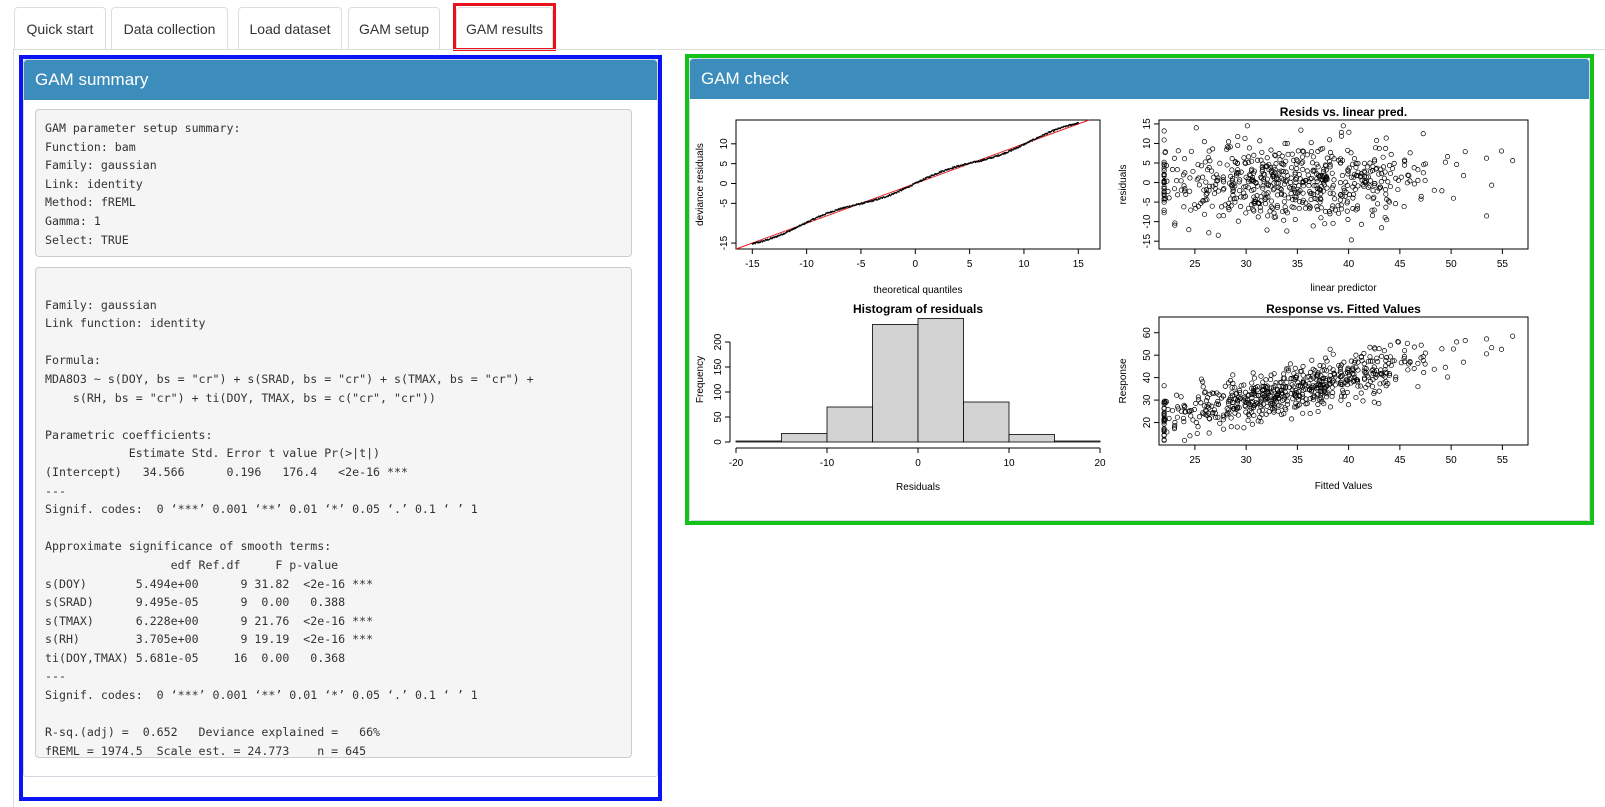 The image size is (1605, 807). What do you see at coordinates (394, 28) in the screenshot?
I see `tab-gam-setup: GAM setup` at bounding box center [394, 28].